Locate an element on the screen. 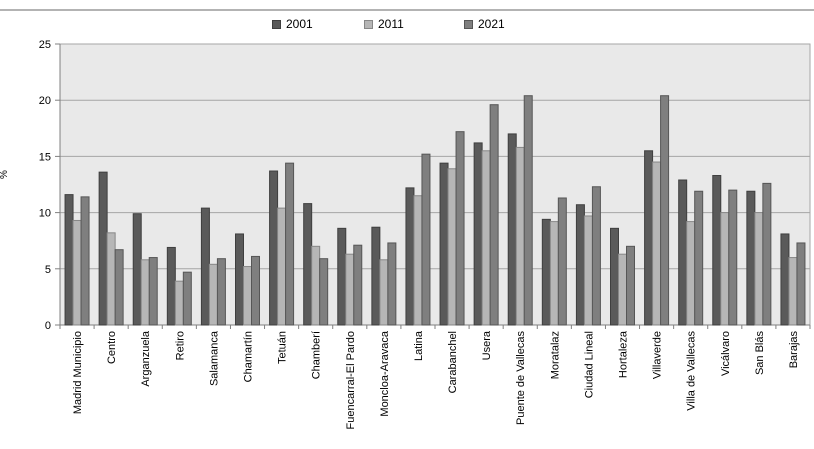  bar-2001-Moratalaz is located at coordinates (546, 272).